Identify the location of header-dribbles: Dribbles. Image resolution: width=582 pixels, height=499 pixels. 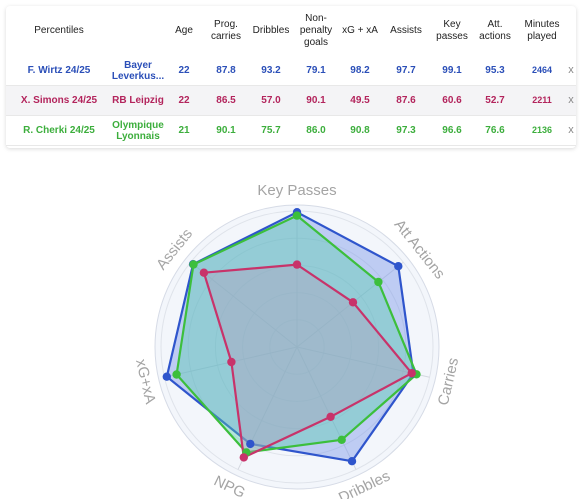
(271, 30).